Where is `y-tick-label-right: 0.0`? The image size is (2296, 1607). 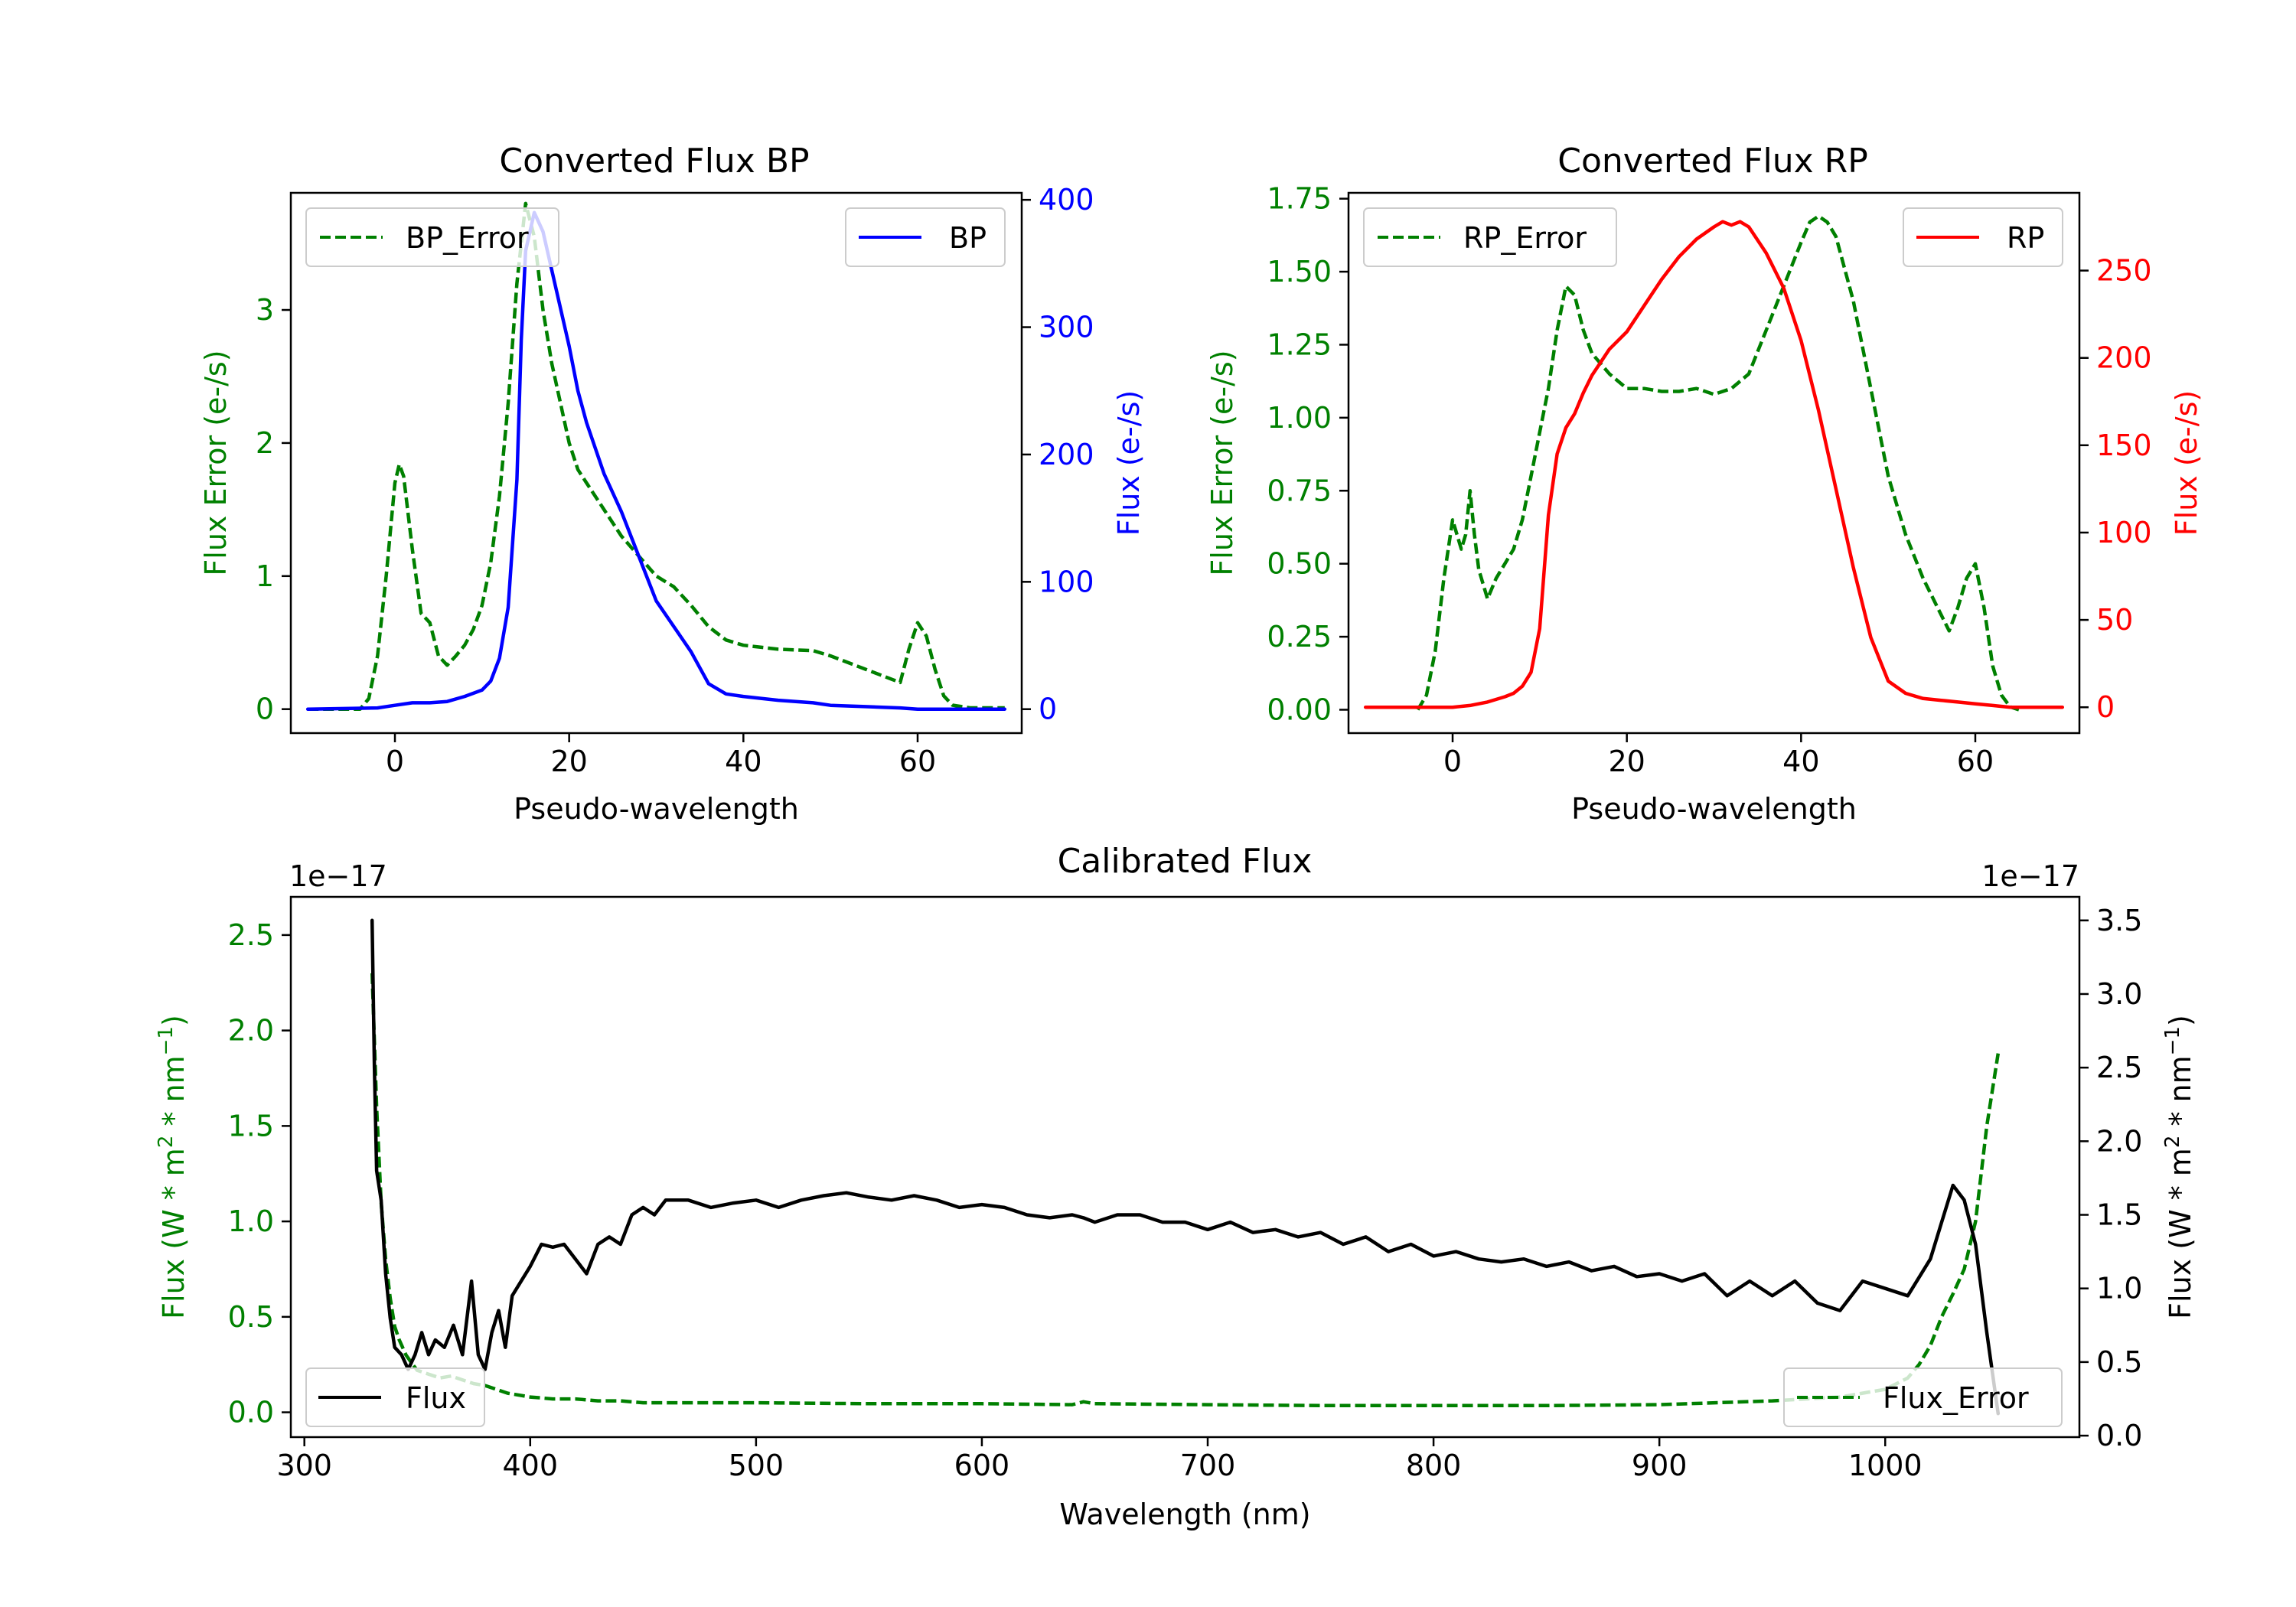
y-tick-label-right: 0.0 is located at coordinates (2119, 1435).